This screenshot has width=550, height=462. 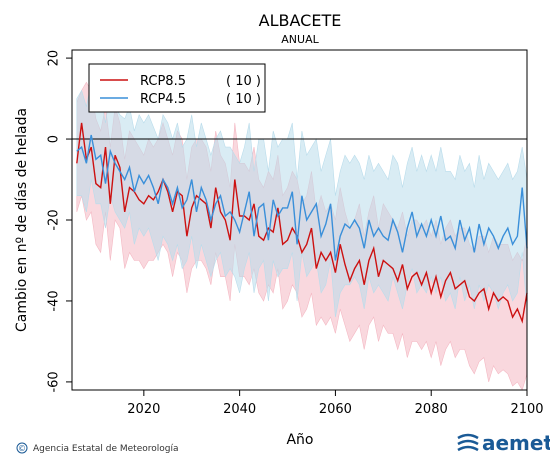 I want to click on legend-count-rcp45: ( 10 ), so click(x=243, y=99).